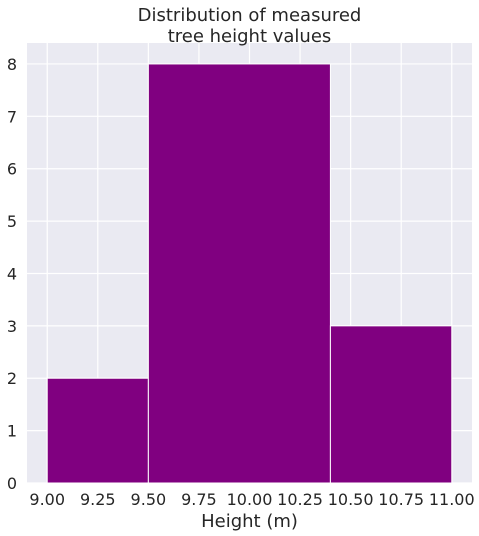 The width and height of the screenshot is (479, 536). I want to click on y-tick-label: 4, so click(12, 273).